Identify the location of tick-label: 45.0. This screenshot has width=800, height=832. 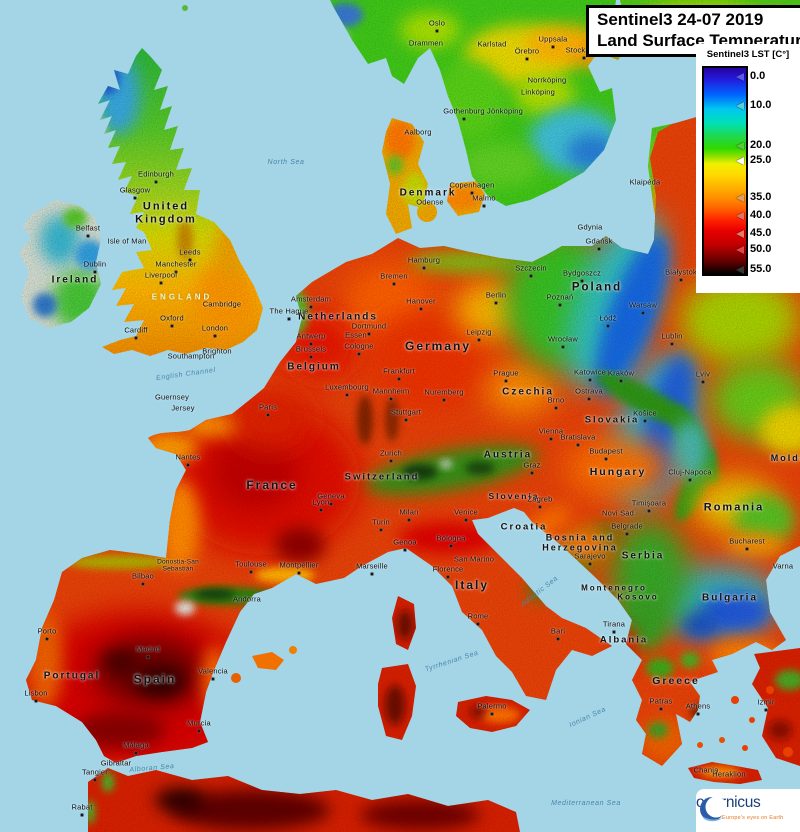
(761, 232).